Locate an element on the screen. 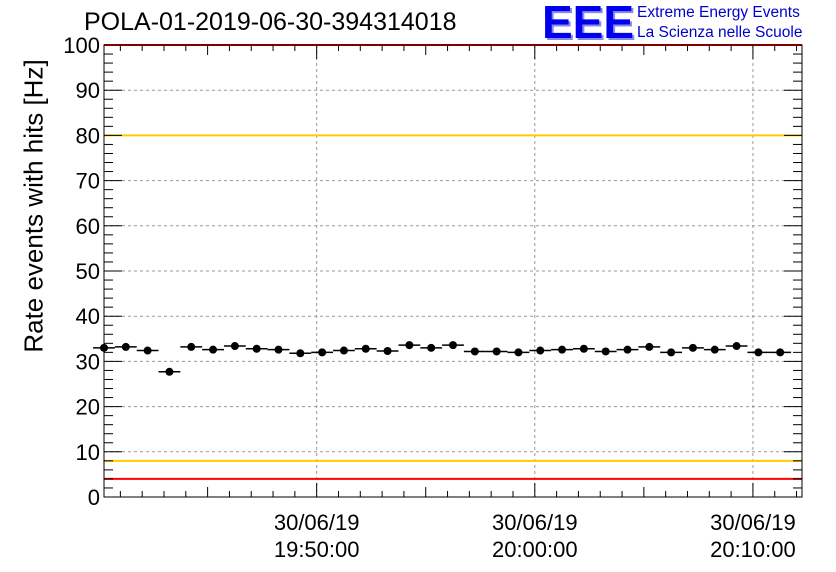 Image resolution: width=836 pixels, height=572 pixels. y-tick-label: 40 is located at coordinates (88, 316).